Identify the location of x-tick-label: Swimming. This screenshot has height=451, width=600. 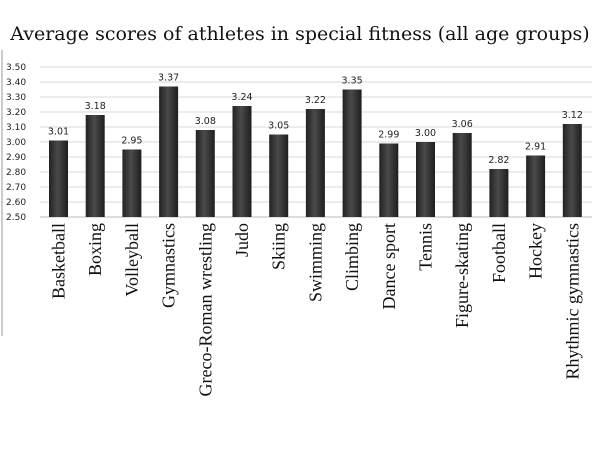
(315, 262).